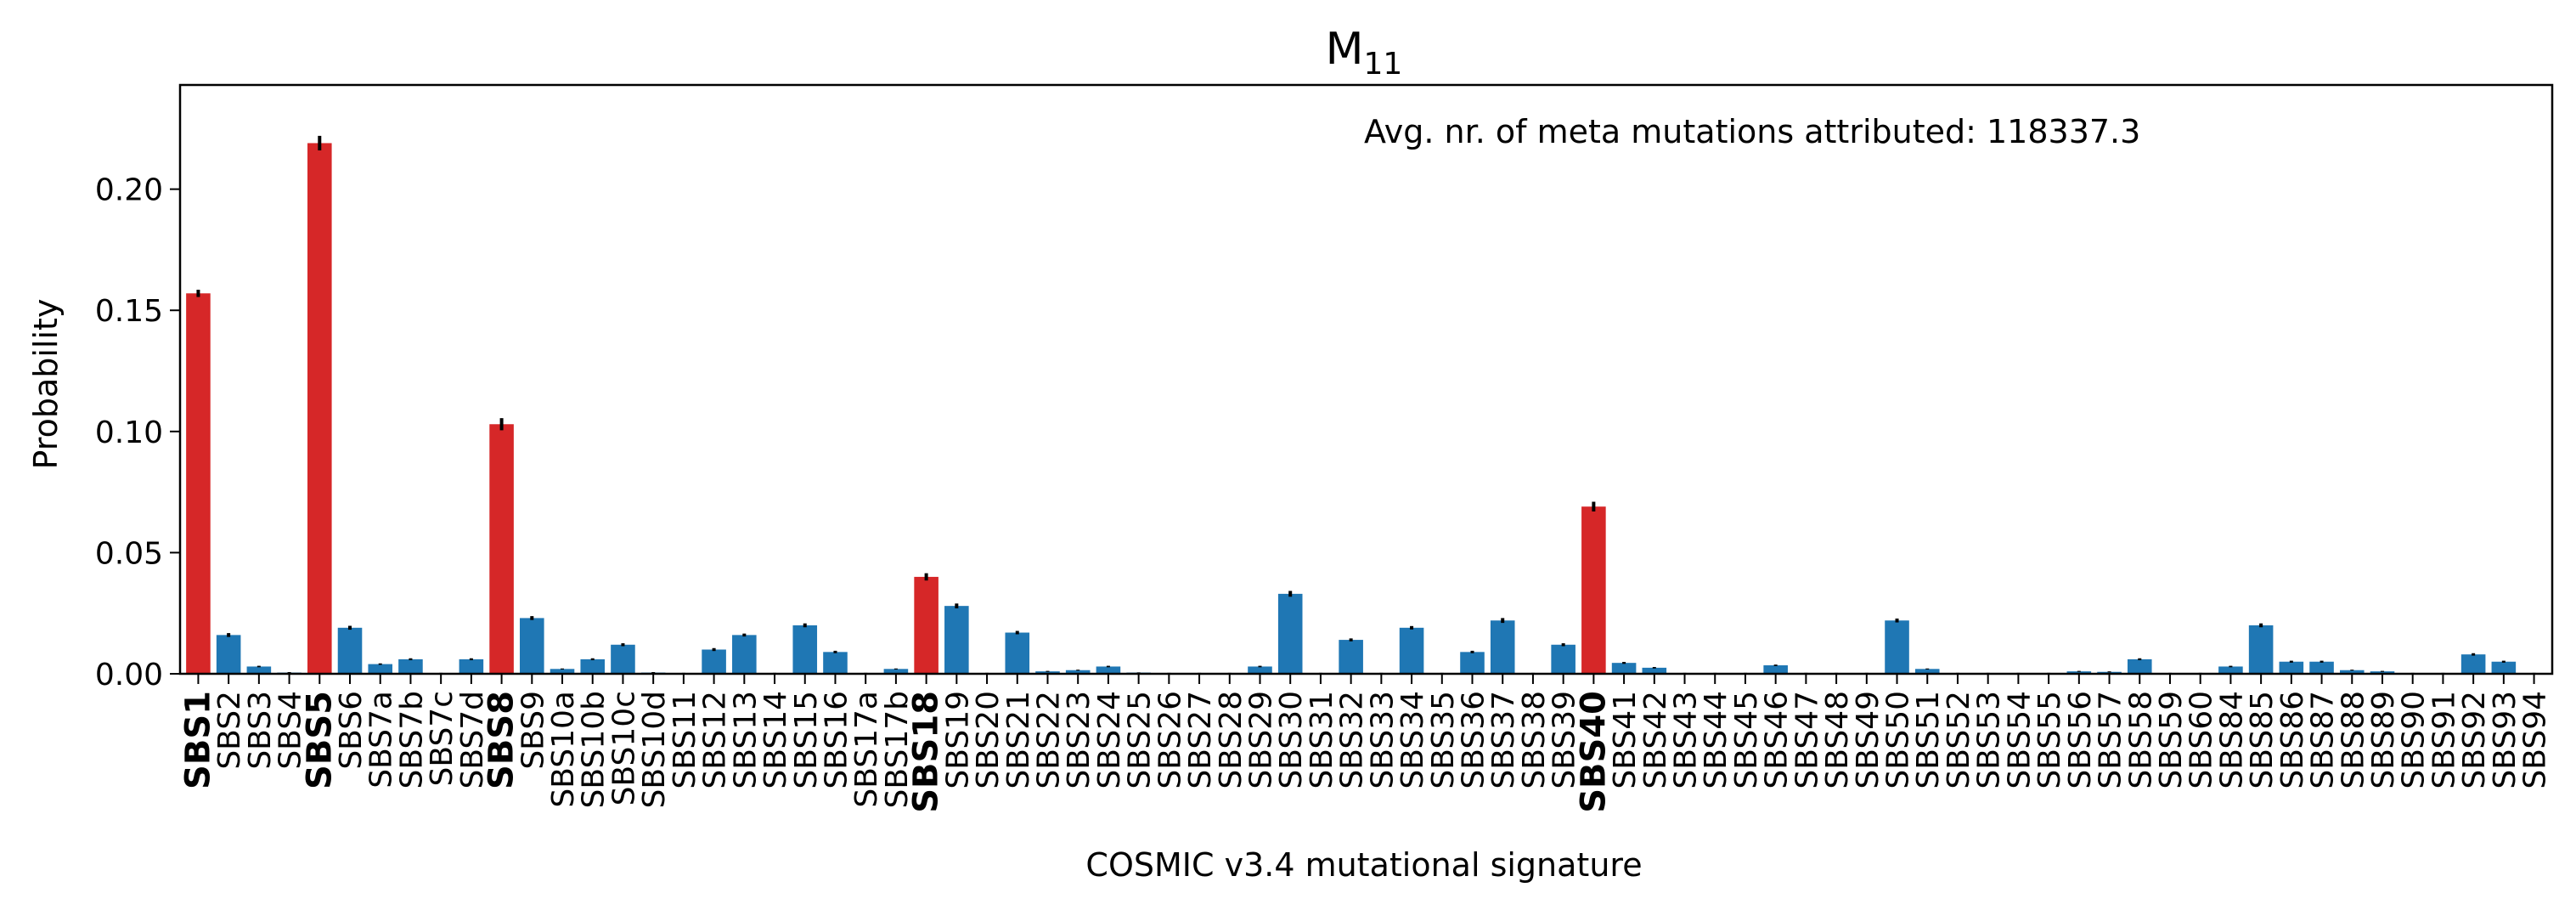 Image resolution: width=2576 pixels, height=910 pixels. I want to click on bar-sbs15, so click(805, 649).